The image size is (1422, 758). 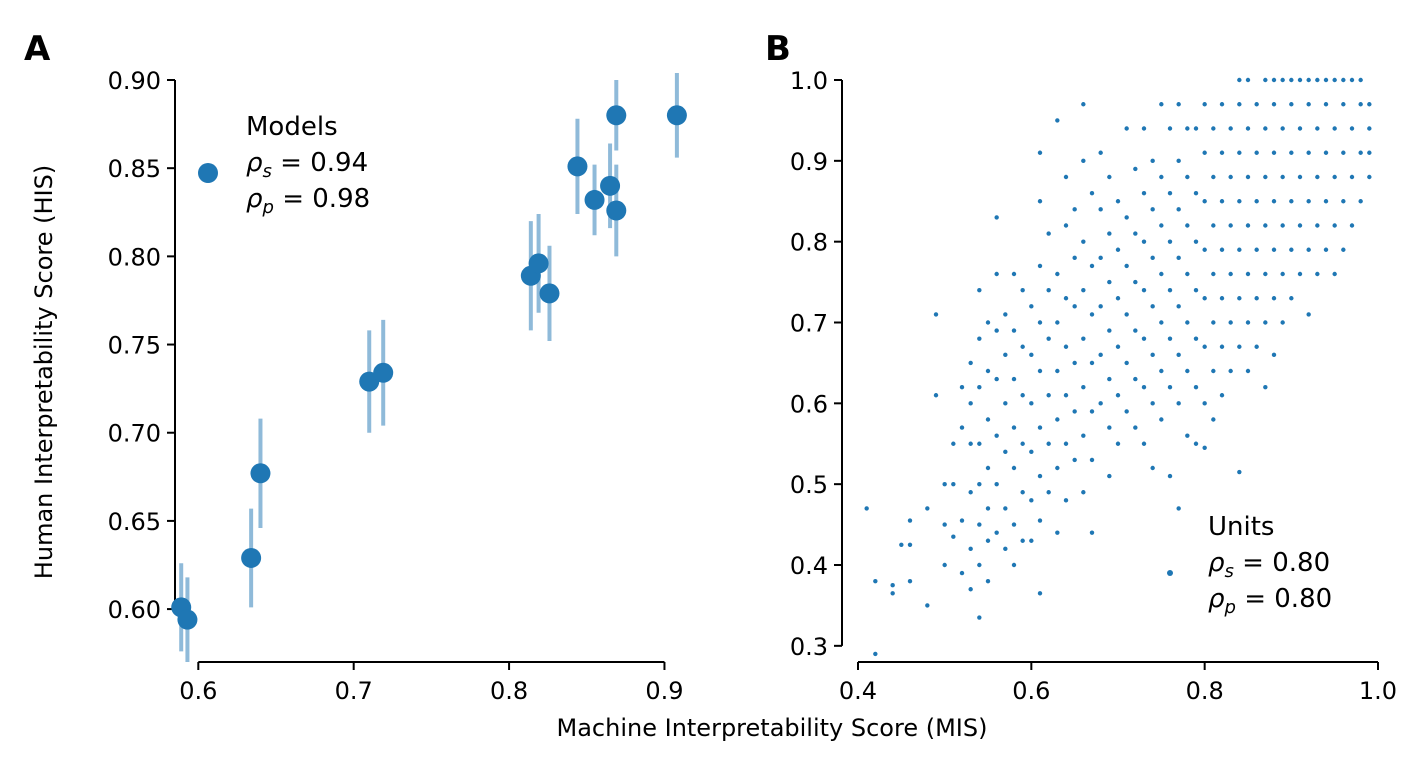 What do you see at coordinates (44, 372) in the screenshot?
I see `y-axis-label: Human Interpretability Score (HIS)` at bounding box center [44, 372].